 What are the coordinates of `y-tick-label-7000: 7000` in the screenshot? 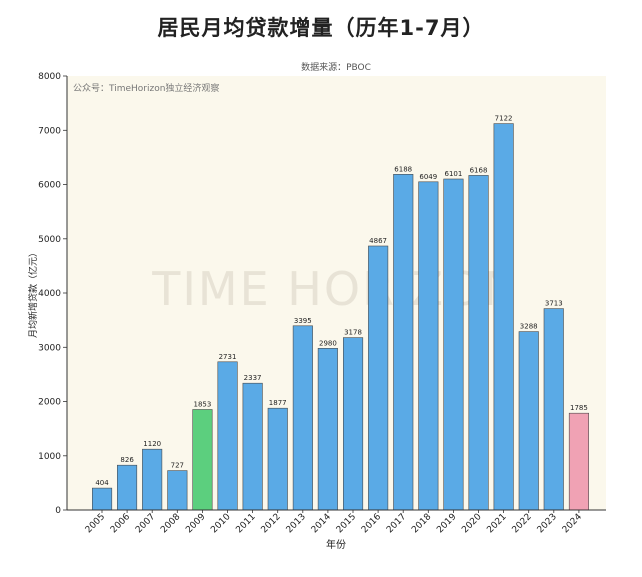 It's located at (49, 131).